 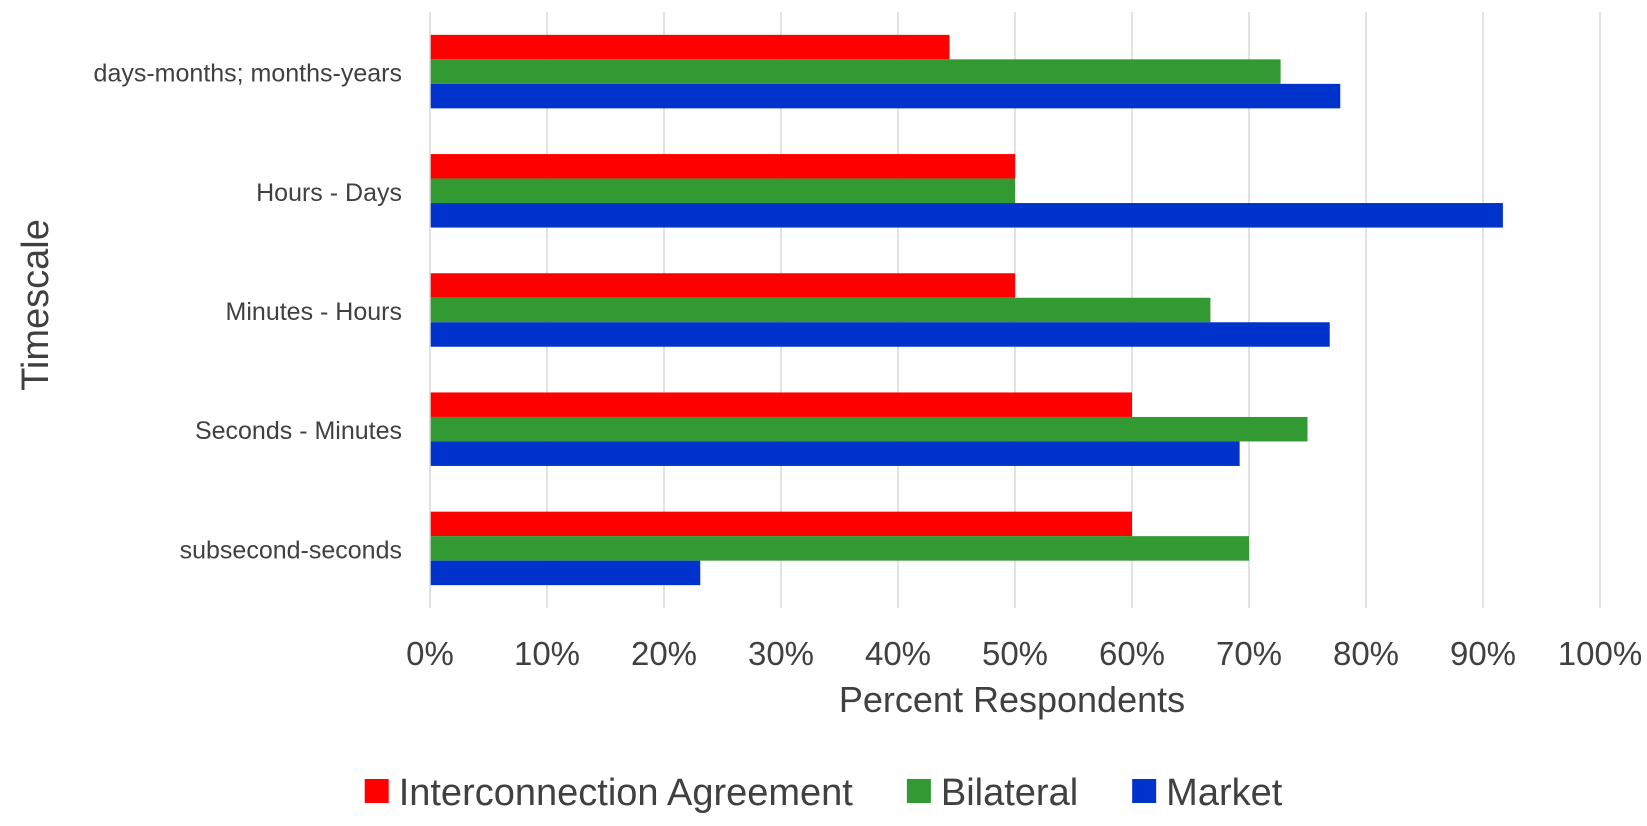 What do you see at coordinates (898, 653) in the screenshot?
I see `x-tick-label: 40%` at bounding box center [898, 653].